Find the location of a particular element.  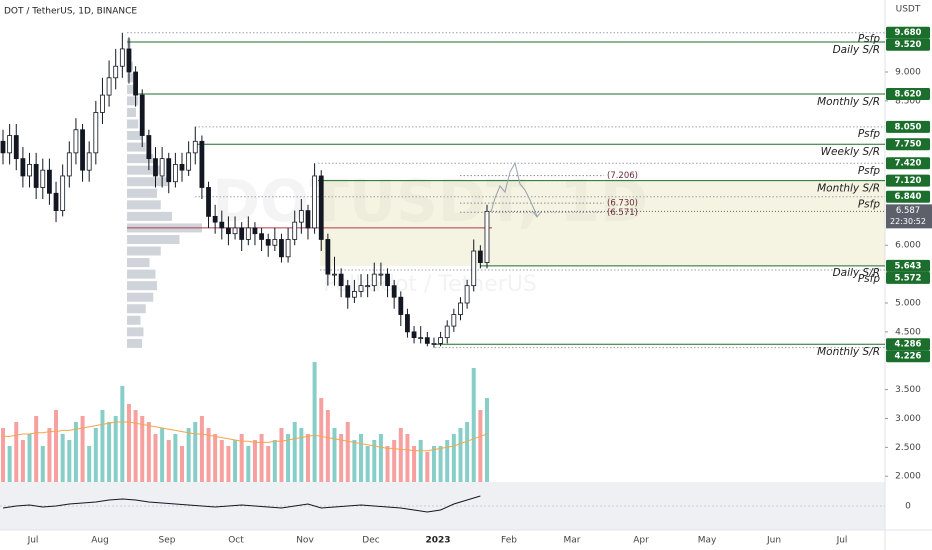

x-tick-label: Feb is located at coordinates (509, 541).